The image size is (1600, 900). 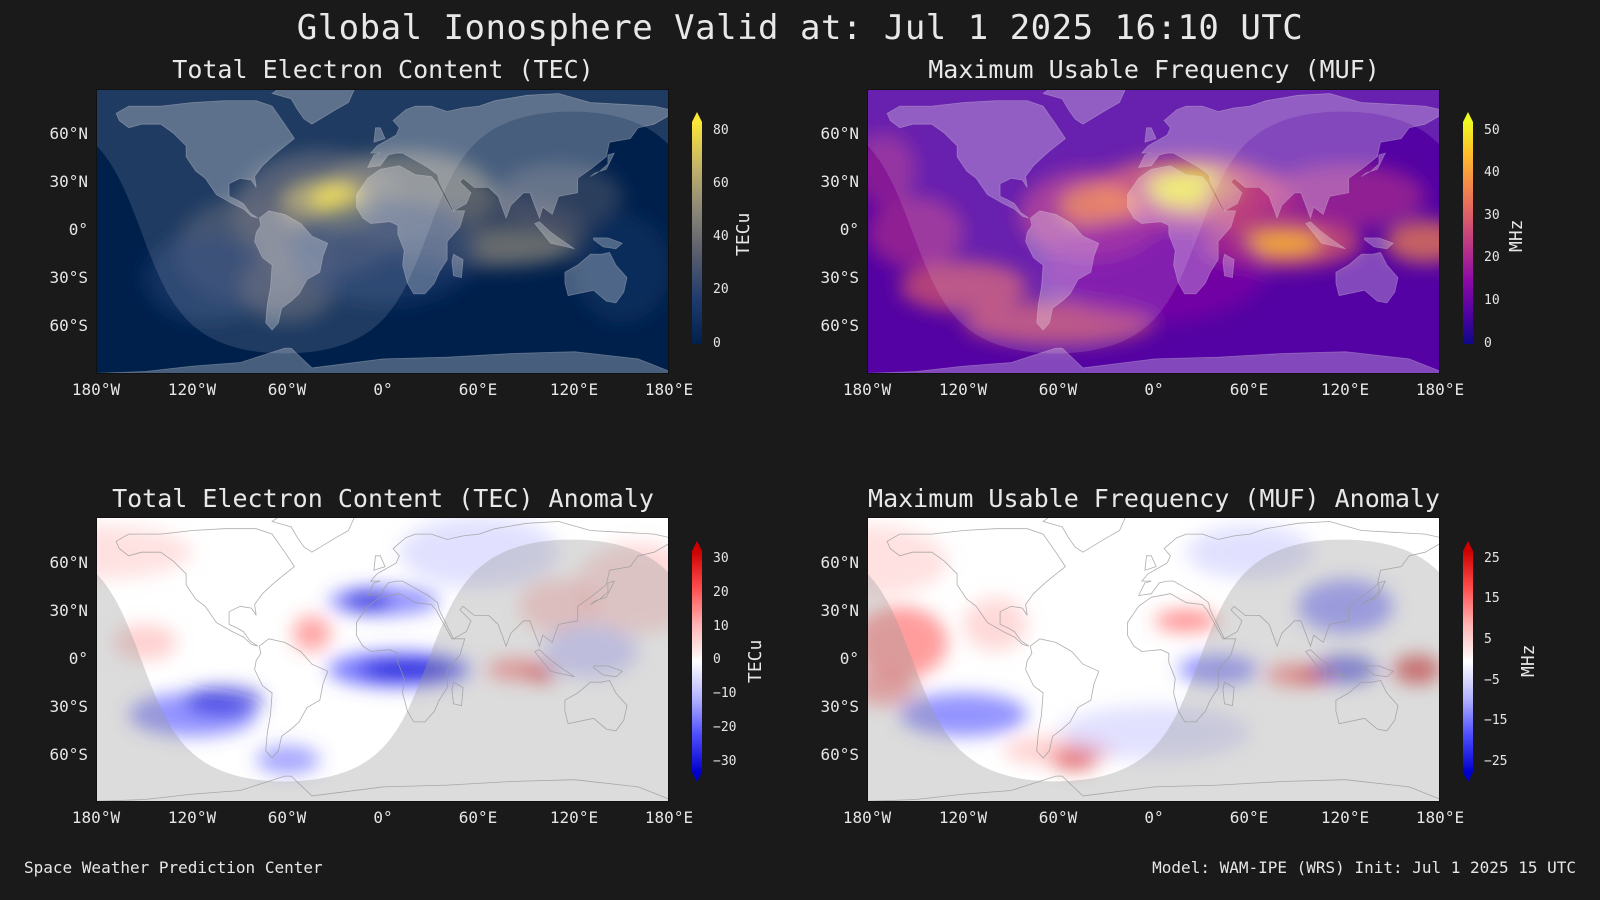 I want to click on muf-colorbar, so click(x=1468, y=228).